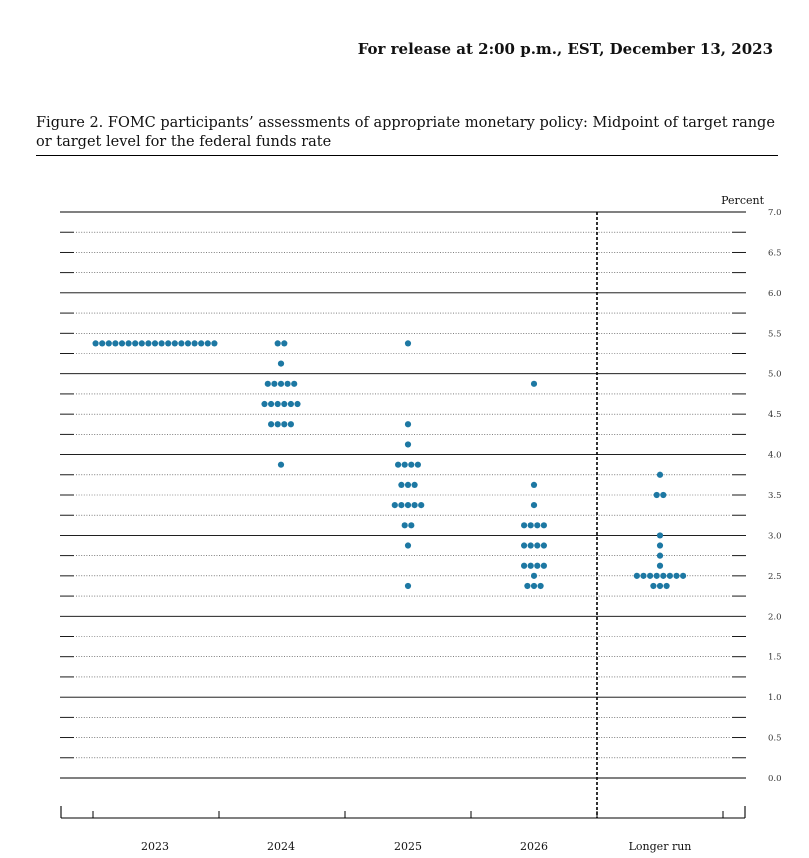 The height and width of the screenshot is (858, 809). I want to click on y-tick-label: 0.0, so click(775, 779).